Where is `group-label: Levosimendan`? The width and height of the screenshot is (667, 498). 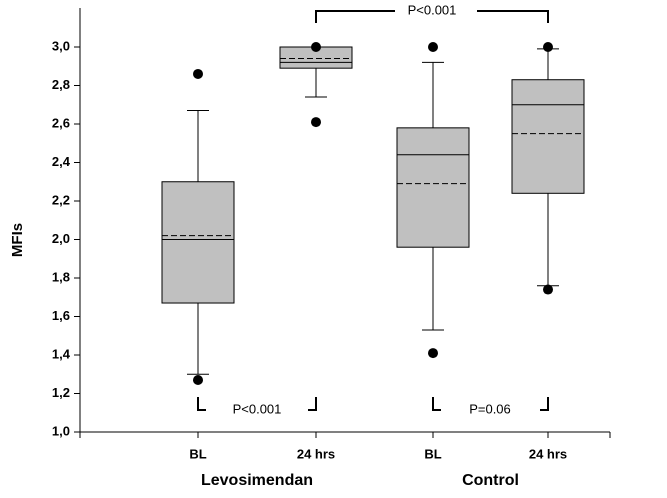 group-label: Levosimendan is located at coordinates (257, 480).